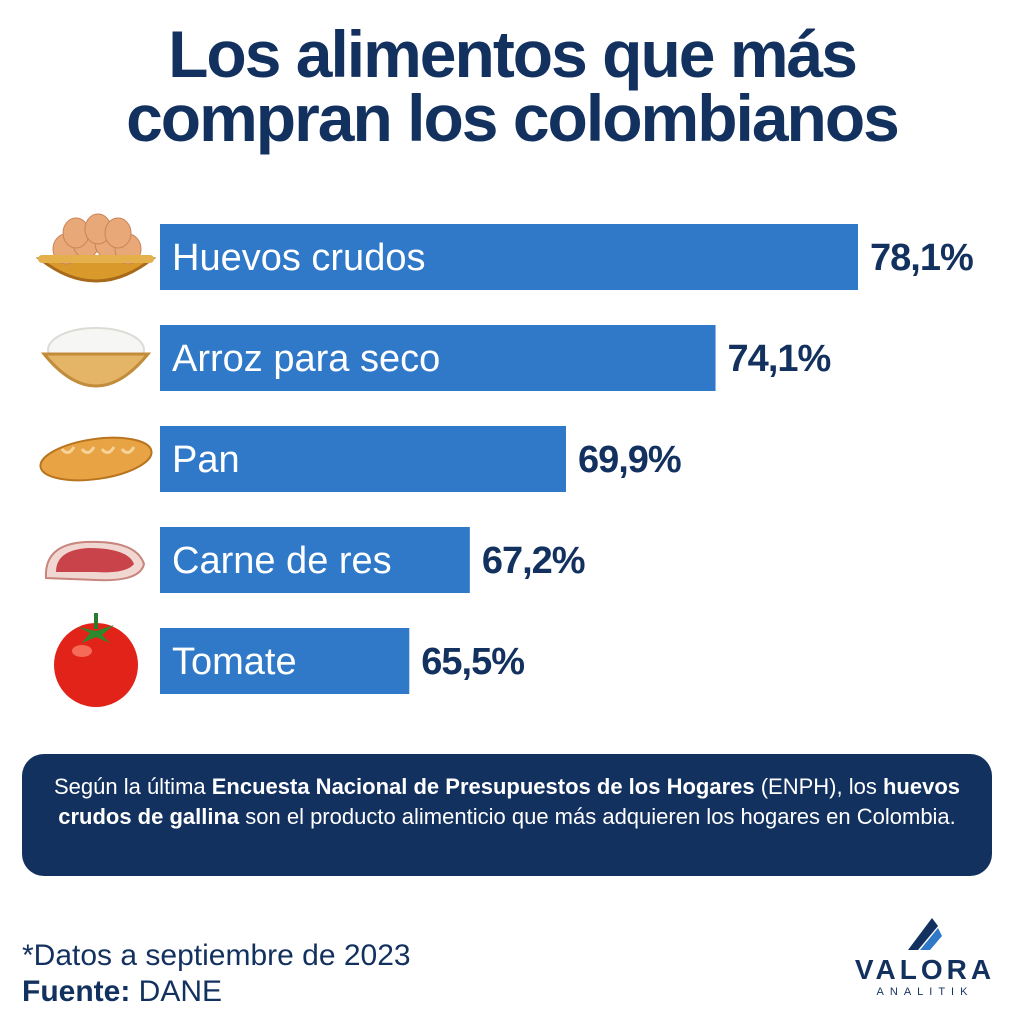 Image resolution: width=1024 pixels, height=1024 pixels. Describe the element at coordinates (818, 786) in the screenshot. I see `note-text-2: (ENPH), los` at that location.